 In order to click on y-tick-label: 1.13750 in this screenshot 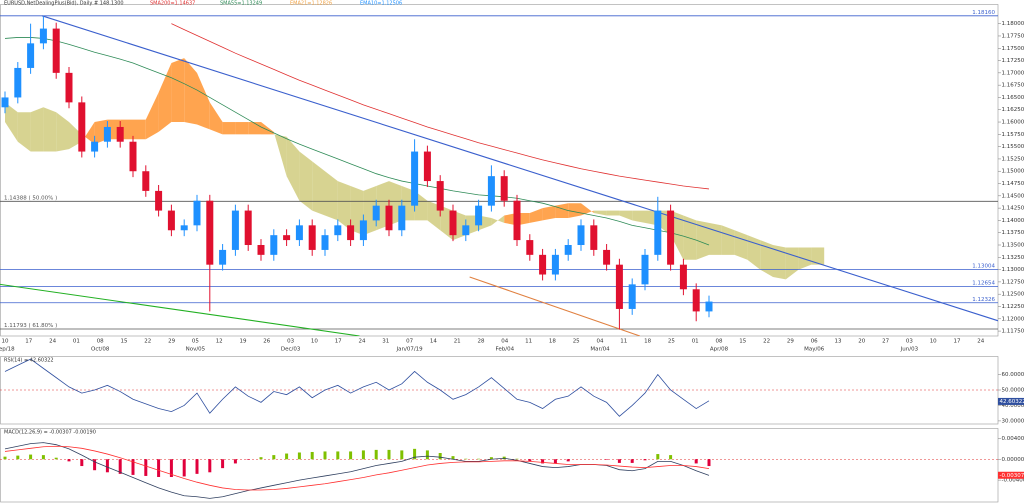, I will do `click(1013, 233)`.